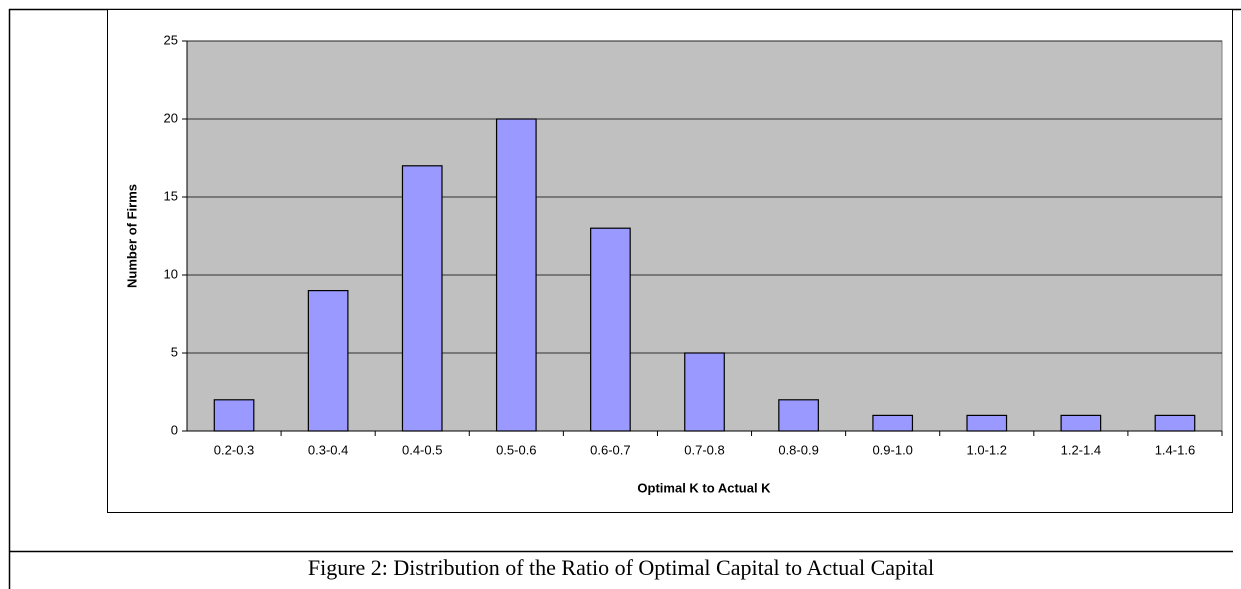 Image resolution: width=1241 pixels, height=589 pixels. I want to click on y-axis-title: Number of Firms, so click(131, 236).